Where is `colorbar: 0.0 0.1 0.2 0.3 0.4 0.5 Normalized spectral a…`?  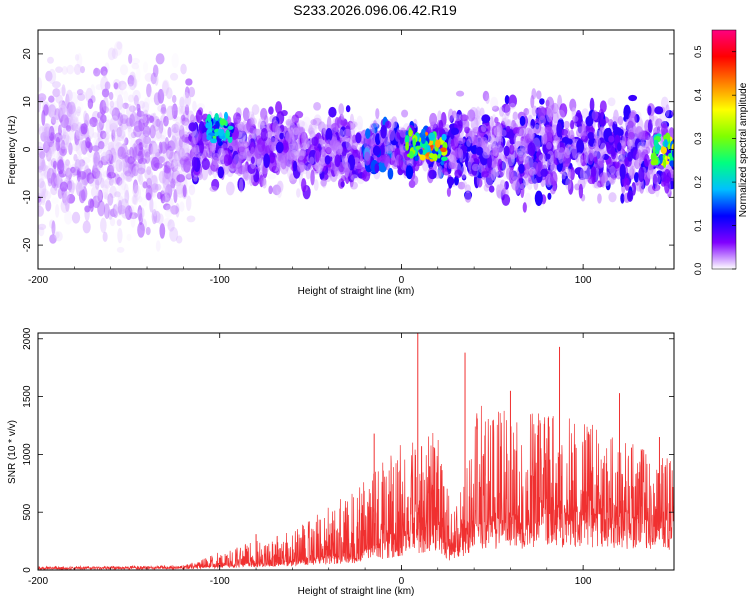
colorbar: 0.0 0.1 0.2 0.3 0.4 0.5 Normalized spectral a… is located at coordinates (721, 152).